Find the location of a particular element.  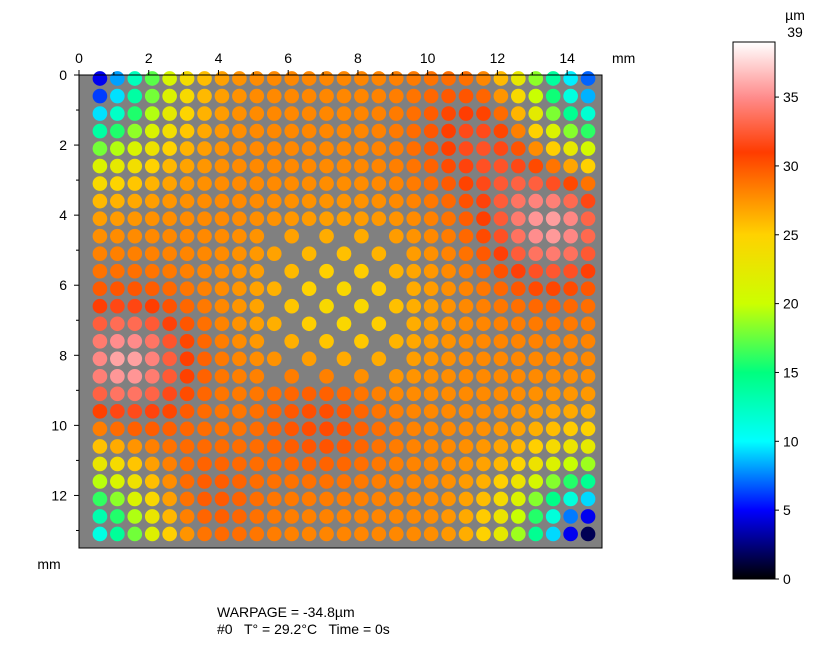

y-tick-label: 2 is located at coordinates (63, 145).